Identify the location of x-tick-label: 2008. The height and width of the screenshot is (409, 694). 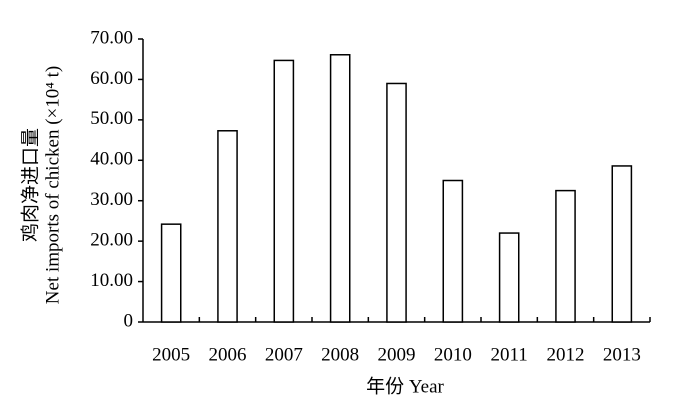
(340, 354).